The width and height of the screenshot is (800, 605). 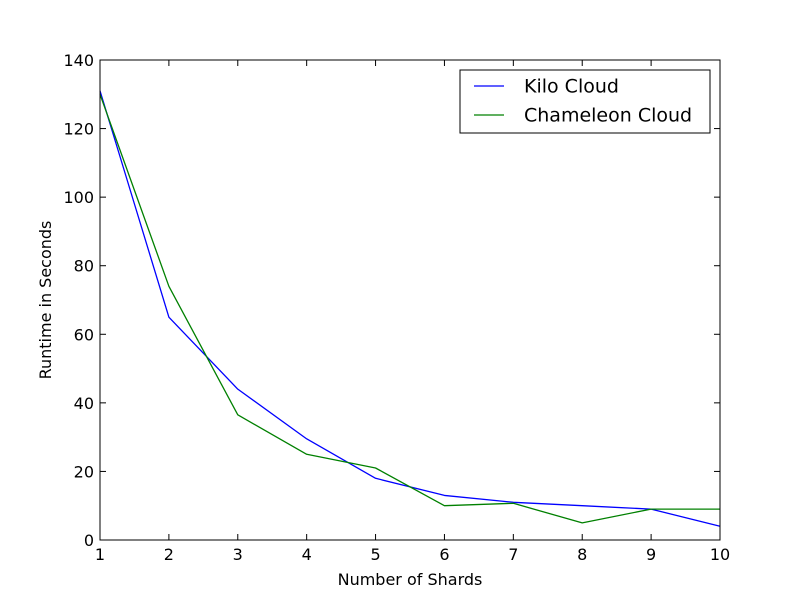 I want to click on legend-box, so click(x=585, y=101).